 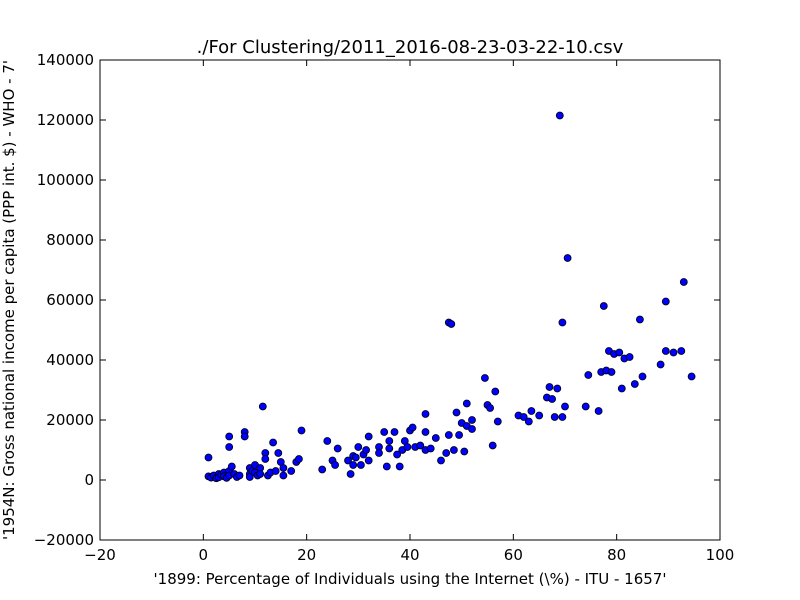 I want to click on x-tick-label: 0, so click(x=204, y=555).